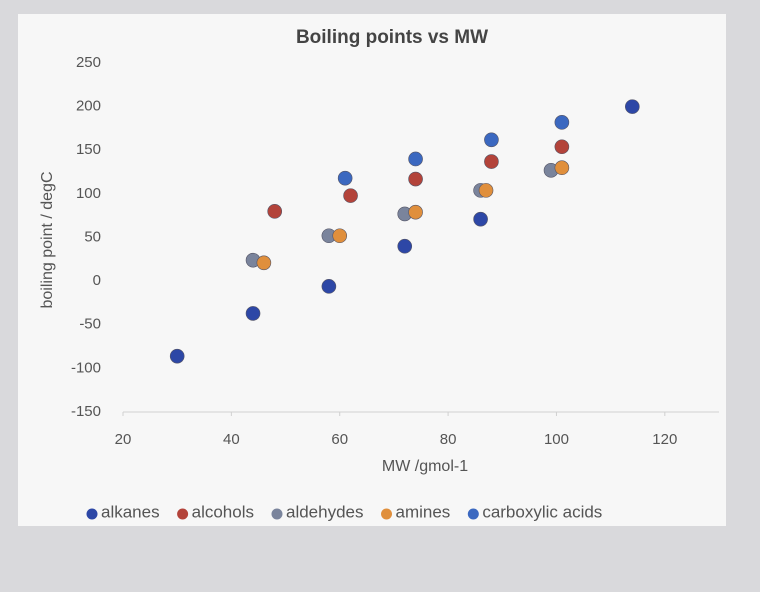 The image size is (760, 592). I want to click on y-tick-label: -150, so click(86, 411).